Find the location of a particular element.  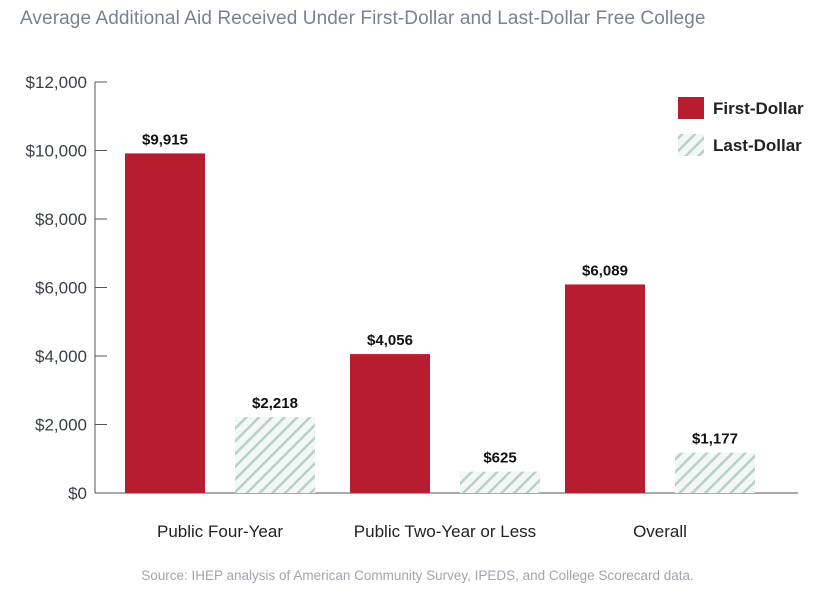

data-label: $4,056 is located at coordinates (390, 340).